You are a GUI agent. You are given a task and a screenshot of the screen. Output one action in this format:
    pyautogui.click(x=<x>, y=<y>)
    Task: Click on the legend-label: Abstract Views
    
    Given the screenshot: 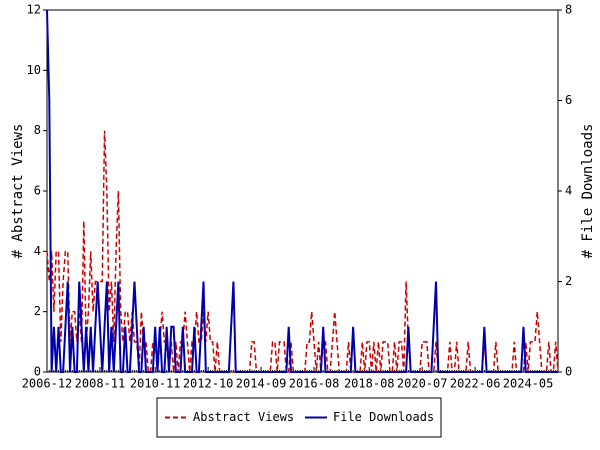 What is the action you would take?
    pyautogui.click(x=243, y=417)
    